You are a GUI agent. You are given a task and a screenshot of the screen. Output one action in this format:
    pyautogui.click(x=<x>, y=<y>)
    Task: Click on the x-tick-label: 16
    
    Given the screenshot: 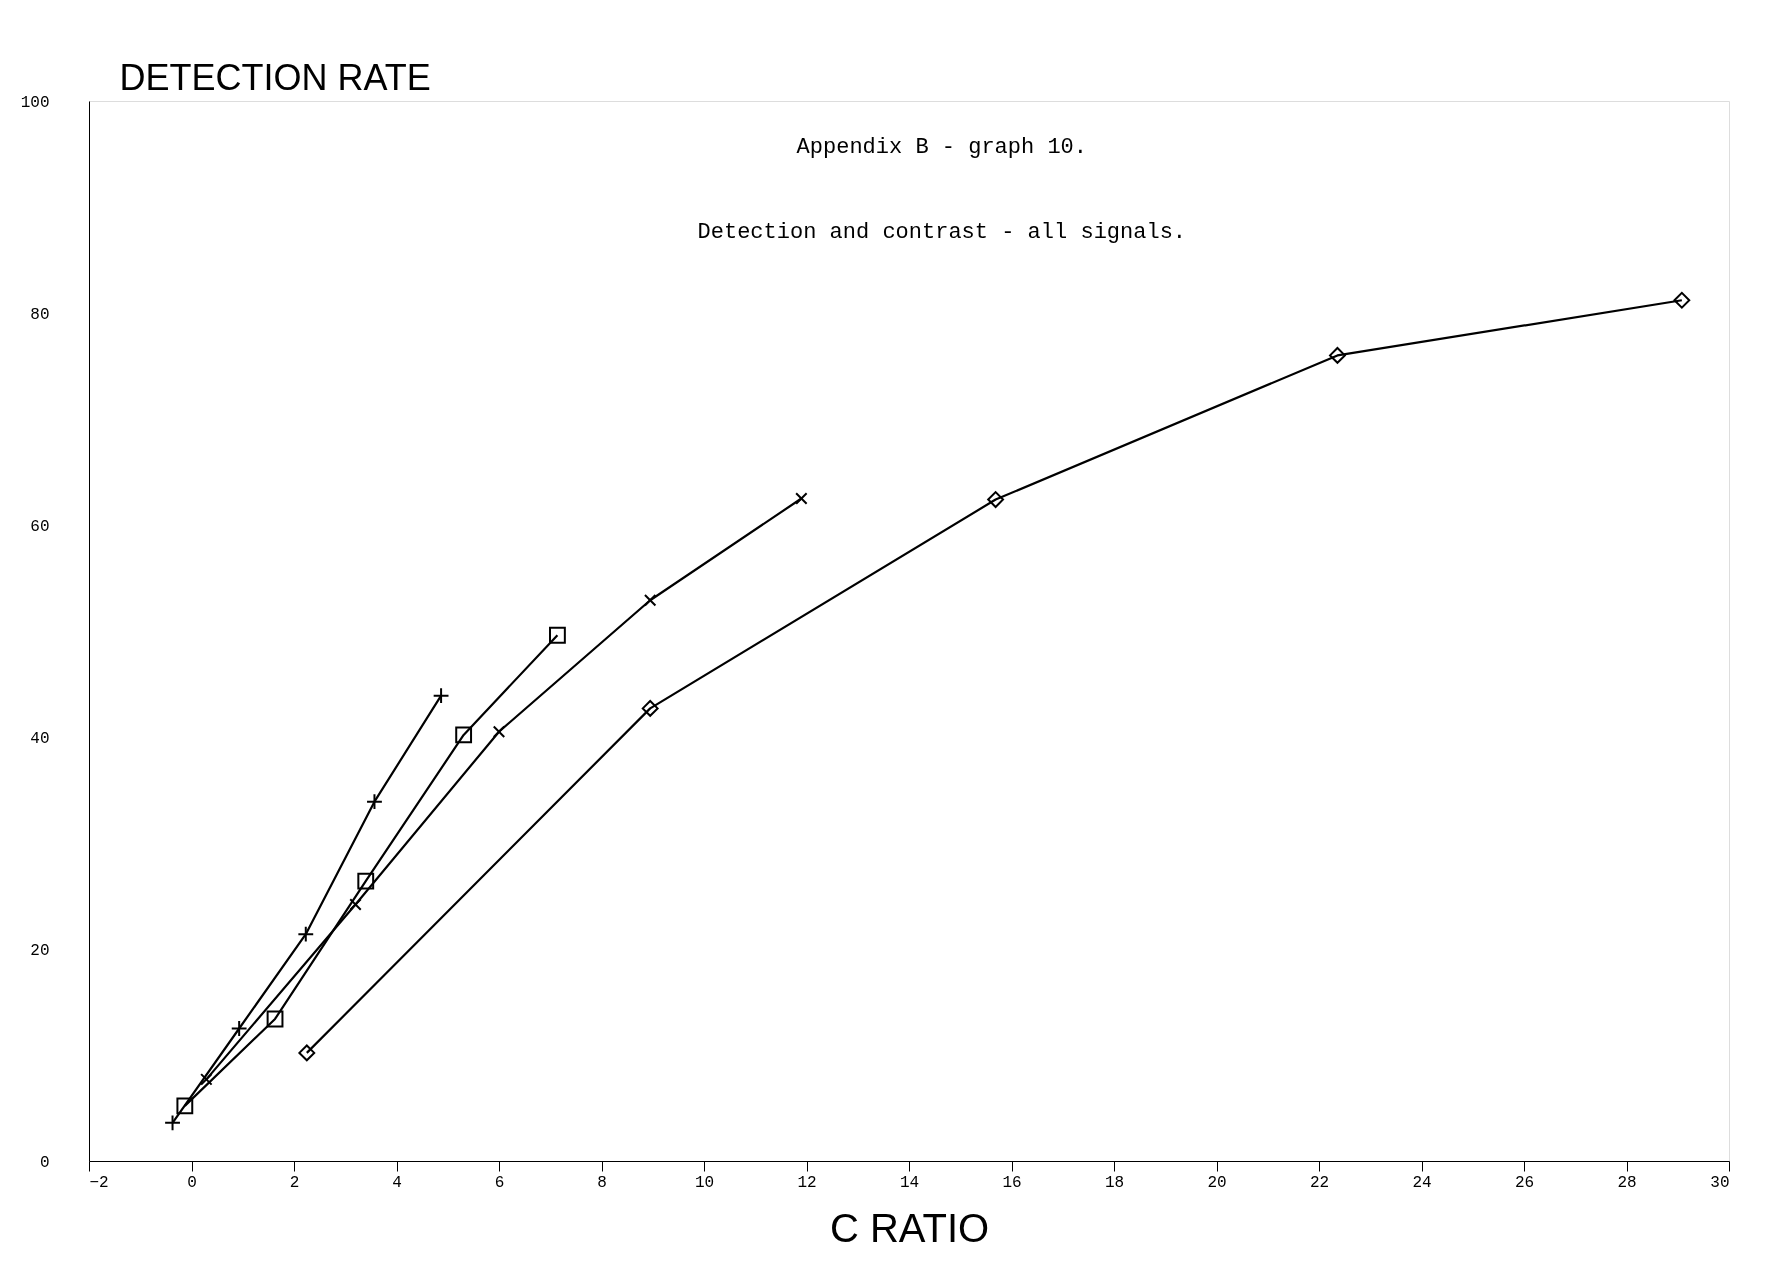 What is the action you would take?
    pyautogui.click(x=1012, y=1182)
    